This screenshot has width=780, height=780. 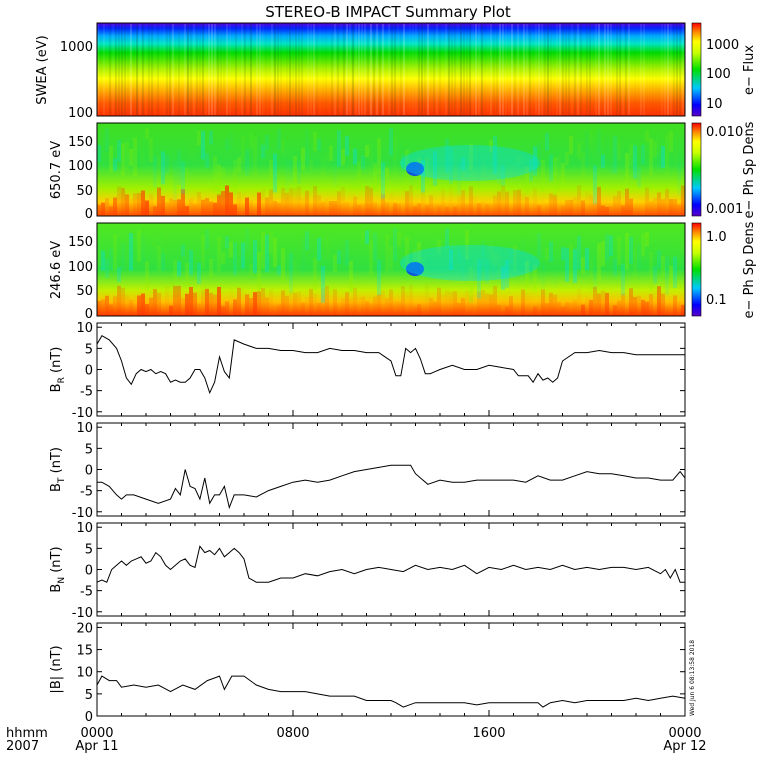 What do you see at coordinates (96, 733) in the screenshot?
I see `xtick-0000-start: 0000` at bounding box center [96, 733].